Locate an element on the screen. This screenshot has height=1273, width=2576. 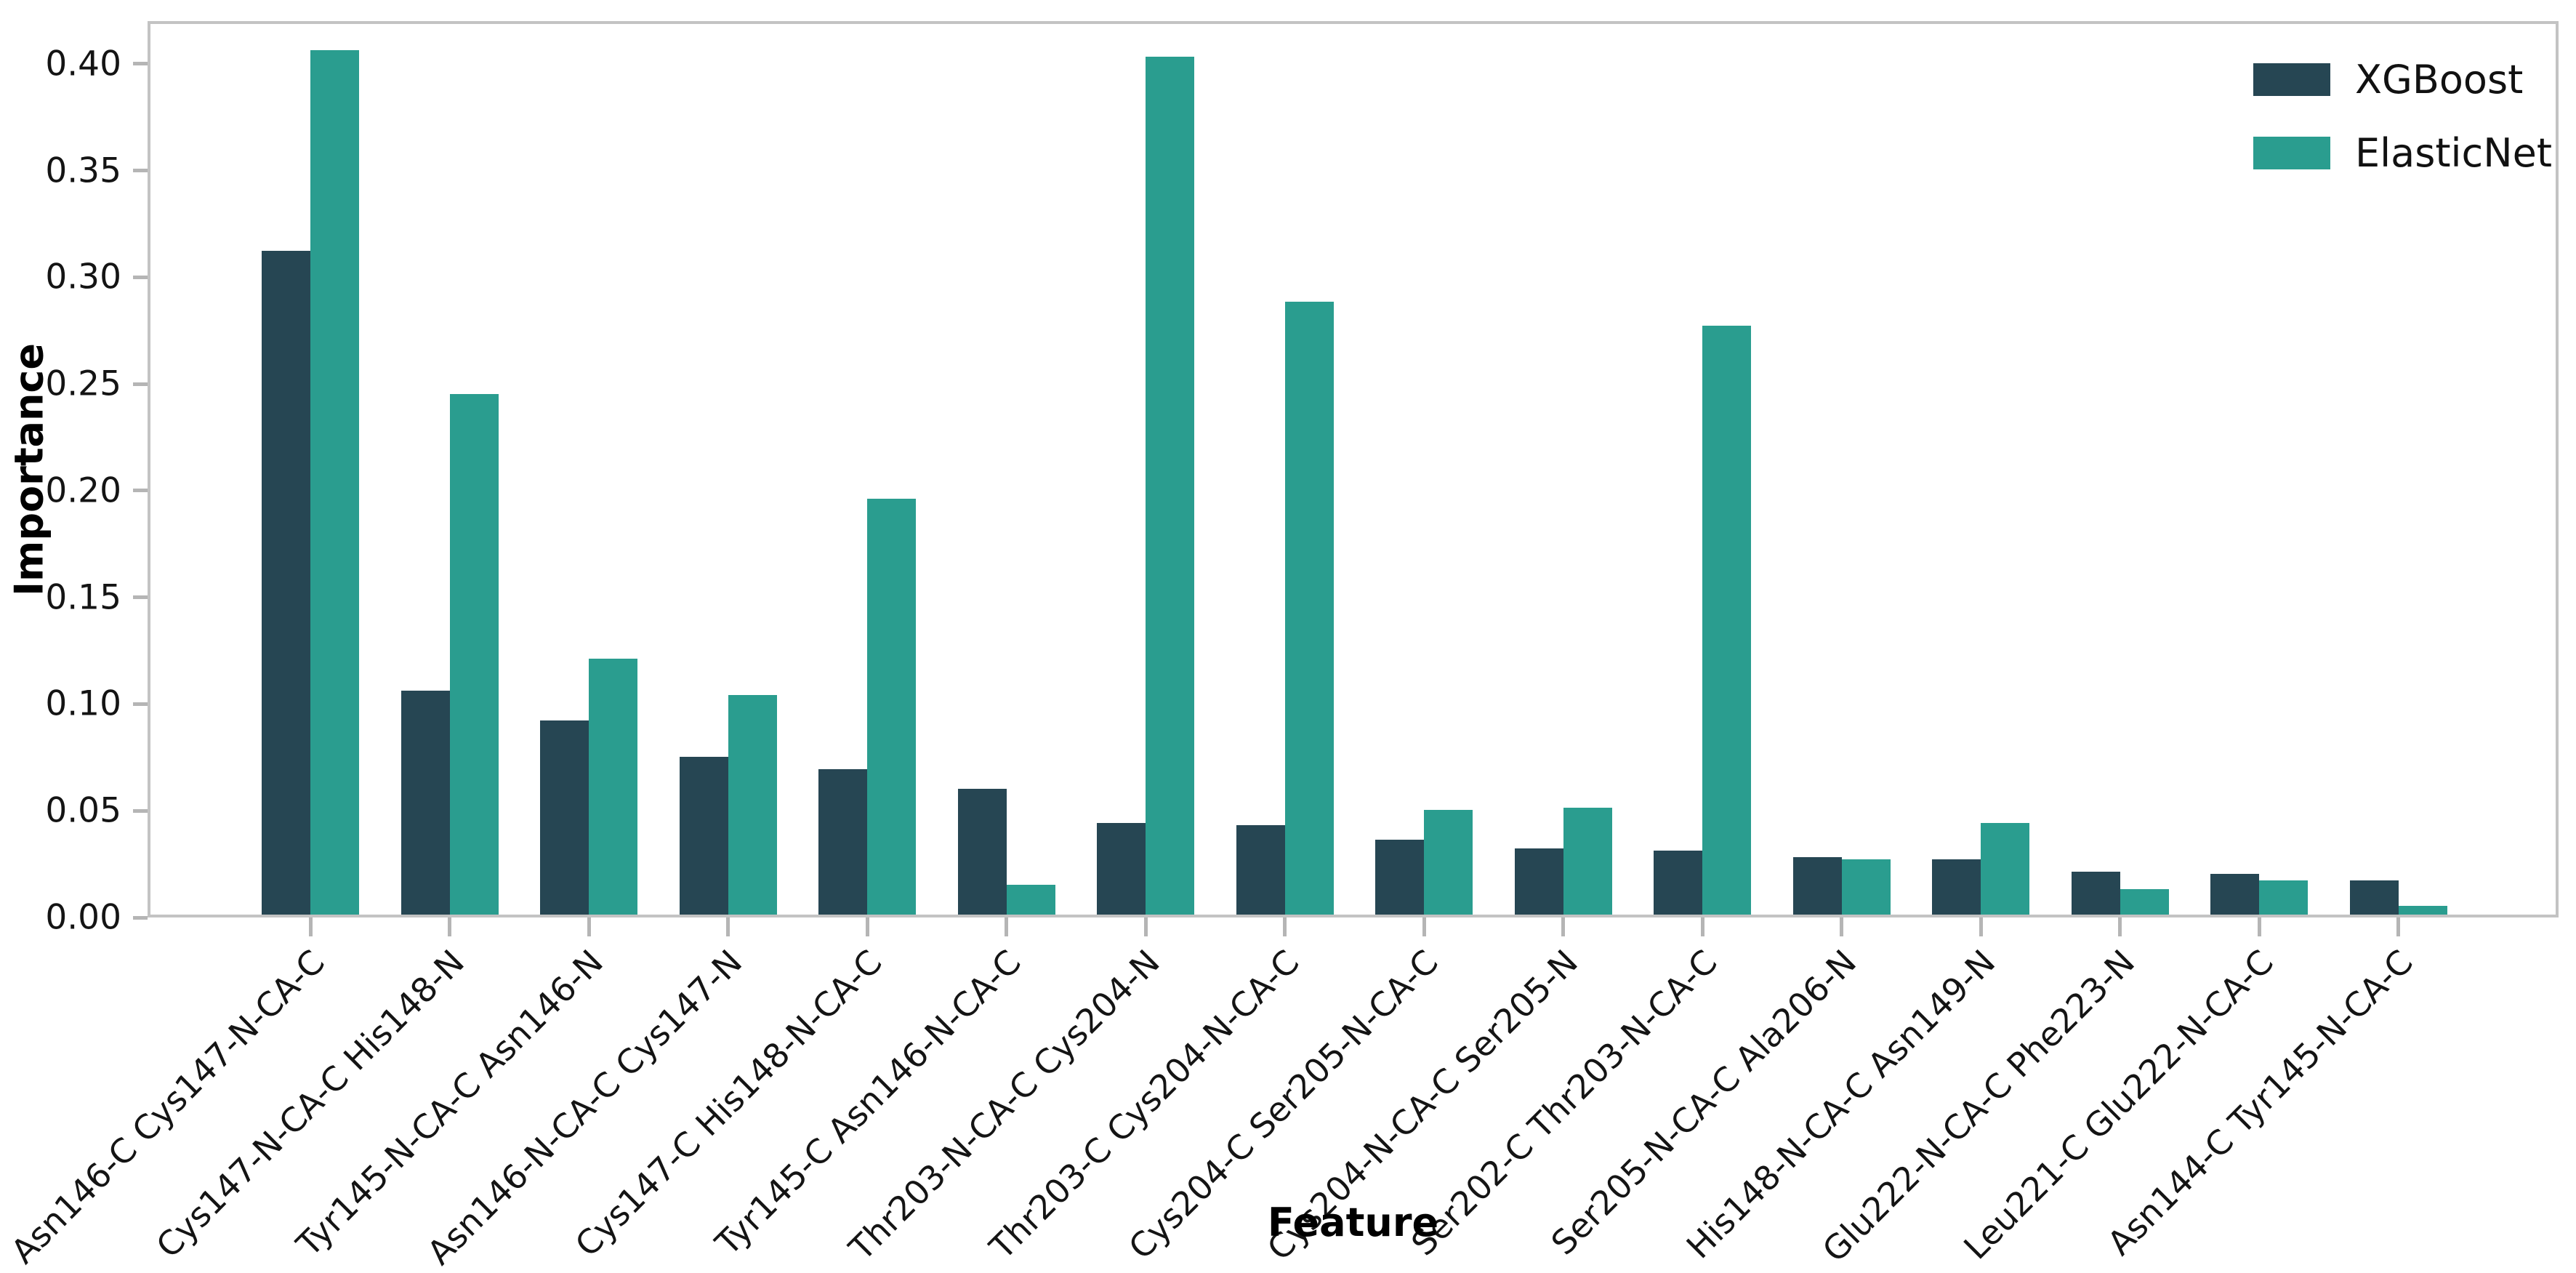
y-tick-0.15 is located at coordinates (140, 597).